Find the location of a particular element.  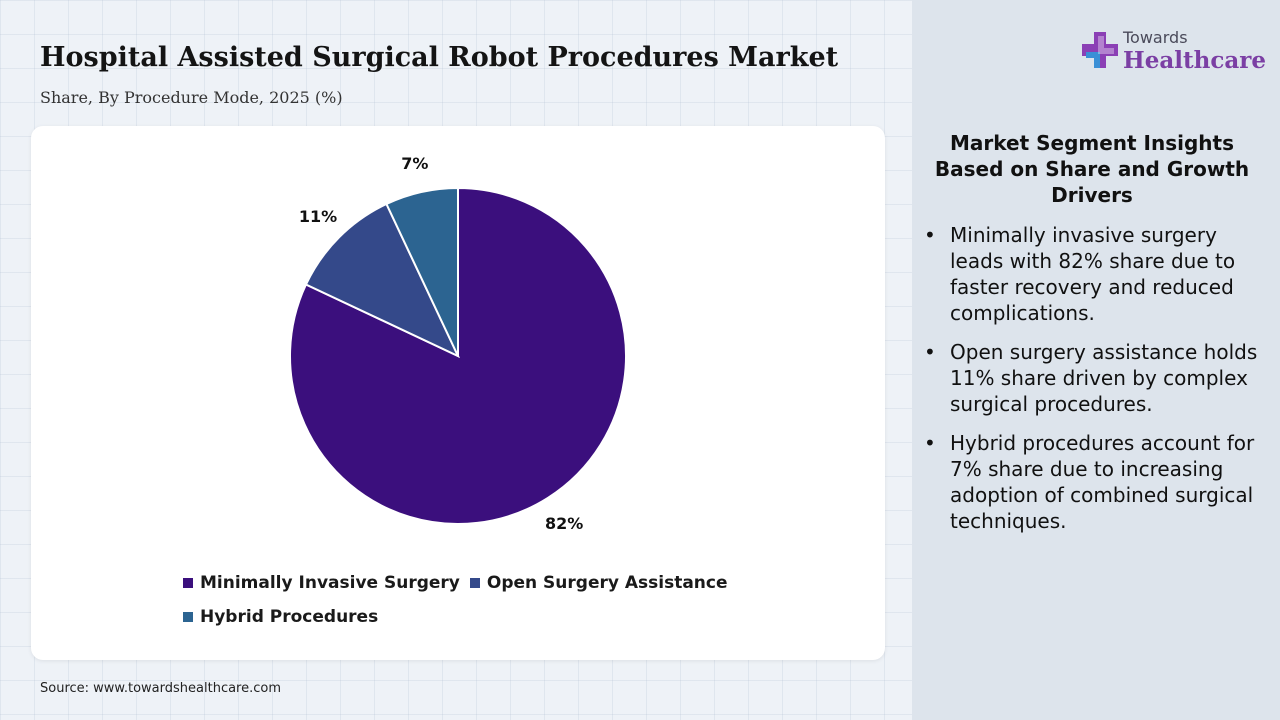

chart-subtitle: Share, By Procedure Mode, 2025 (%) is located at coordinates (191, 97).